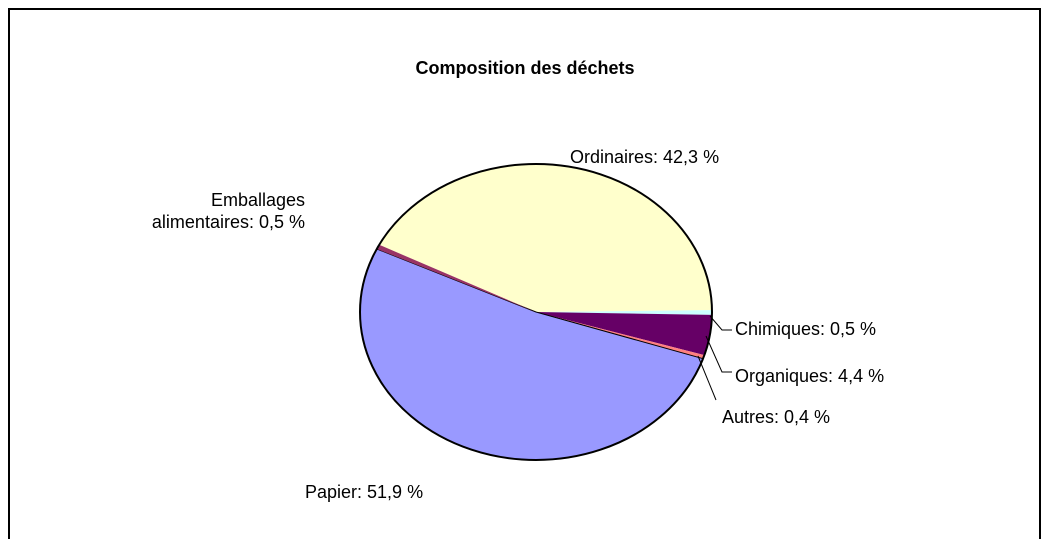 The height and width of the screenshot is (539, 1050). What do you see at coordinates (806, 329) in the screenshot?
I see `slice-label: Chimiques: 0,5 %` at bounding box center [806, 329].